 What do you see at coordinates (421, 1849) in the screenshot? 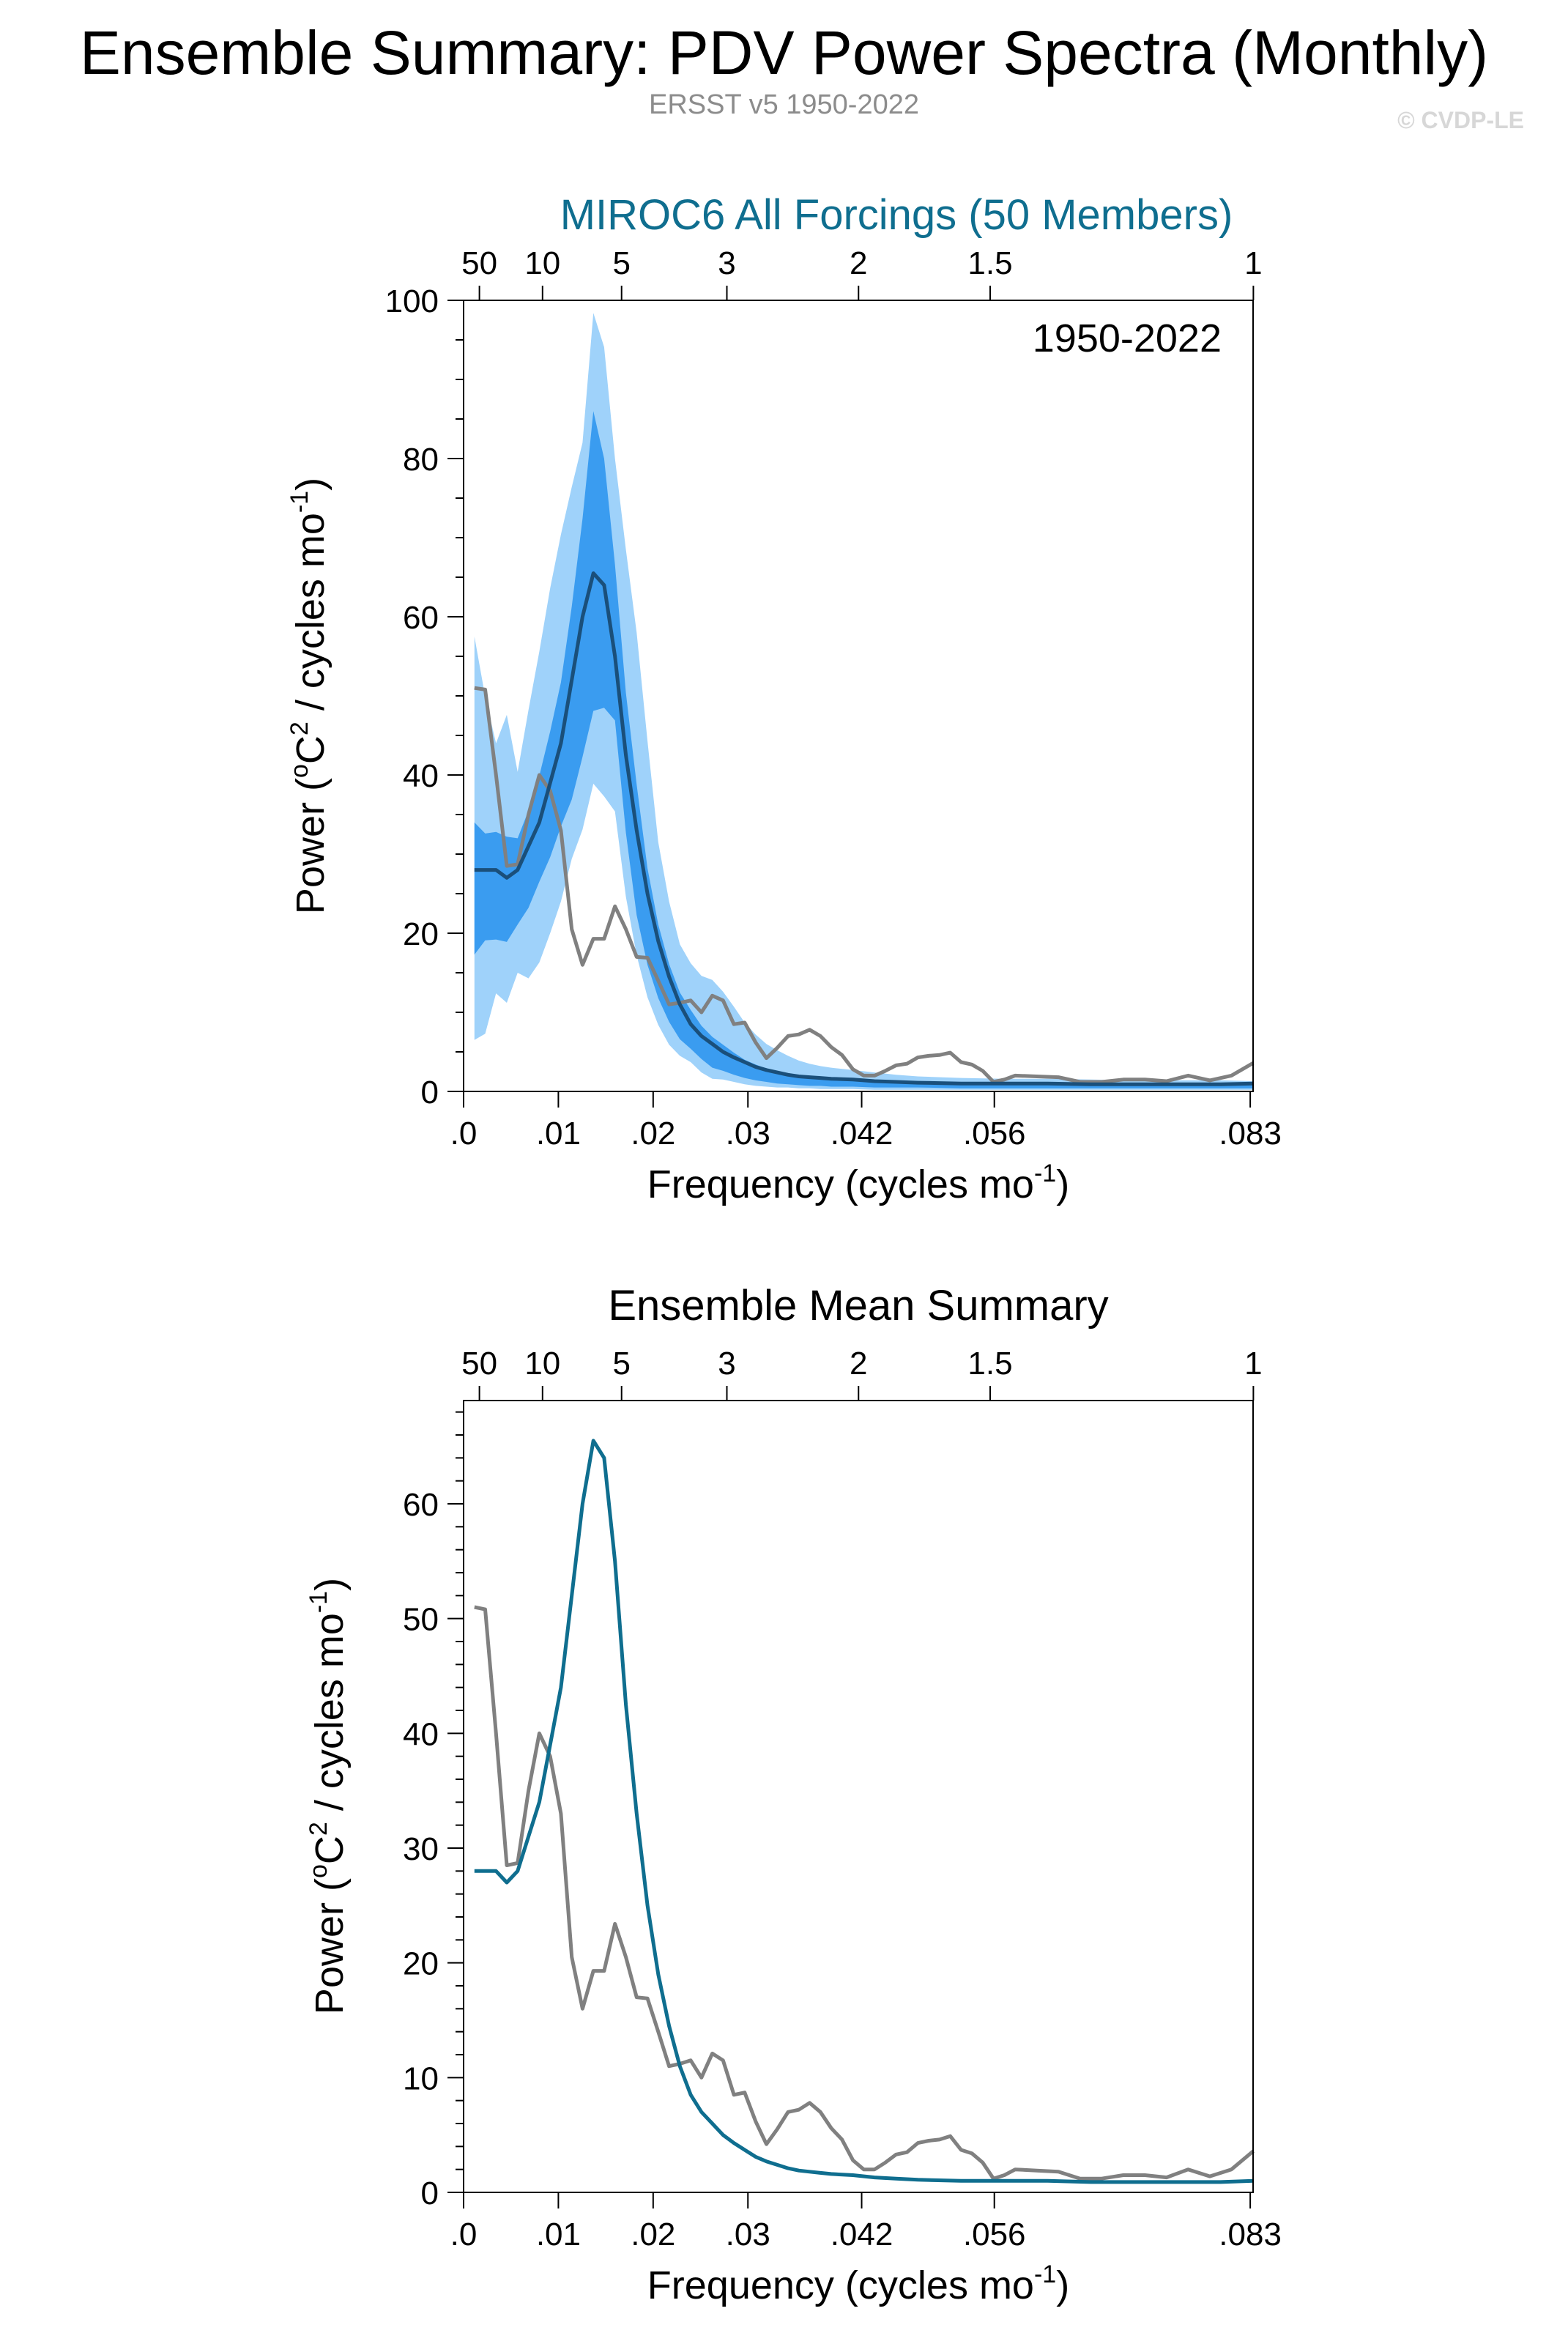
I see `y-tick-label: 30` at bounding box center [421, 1849].